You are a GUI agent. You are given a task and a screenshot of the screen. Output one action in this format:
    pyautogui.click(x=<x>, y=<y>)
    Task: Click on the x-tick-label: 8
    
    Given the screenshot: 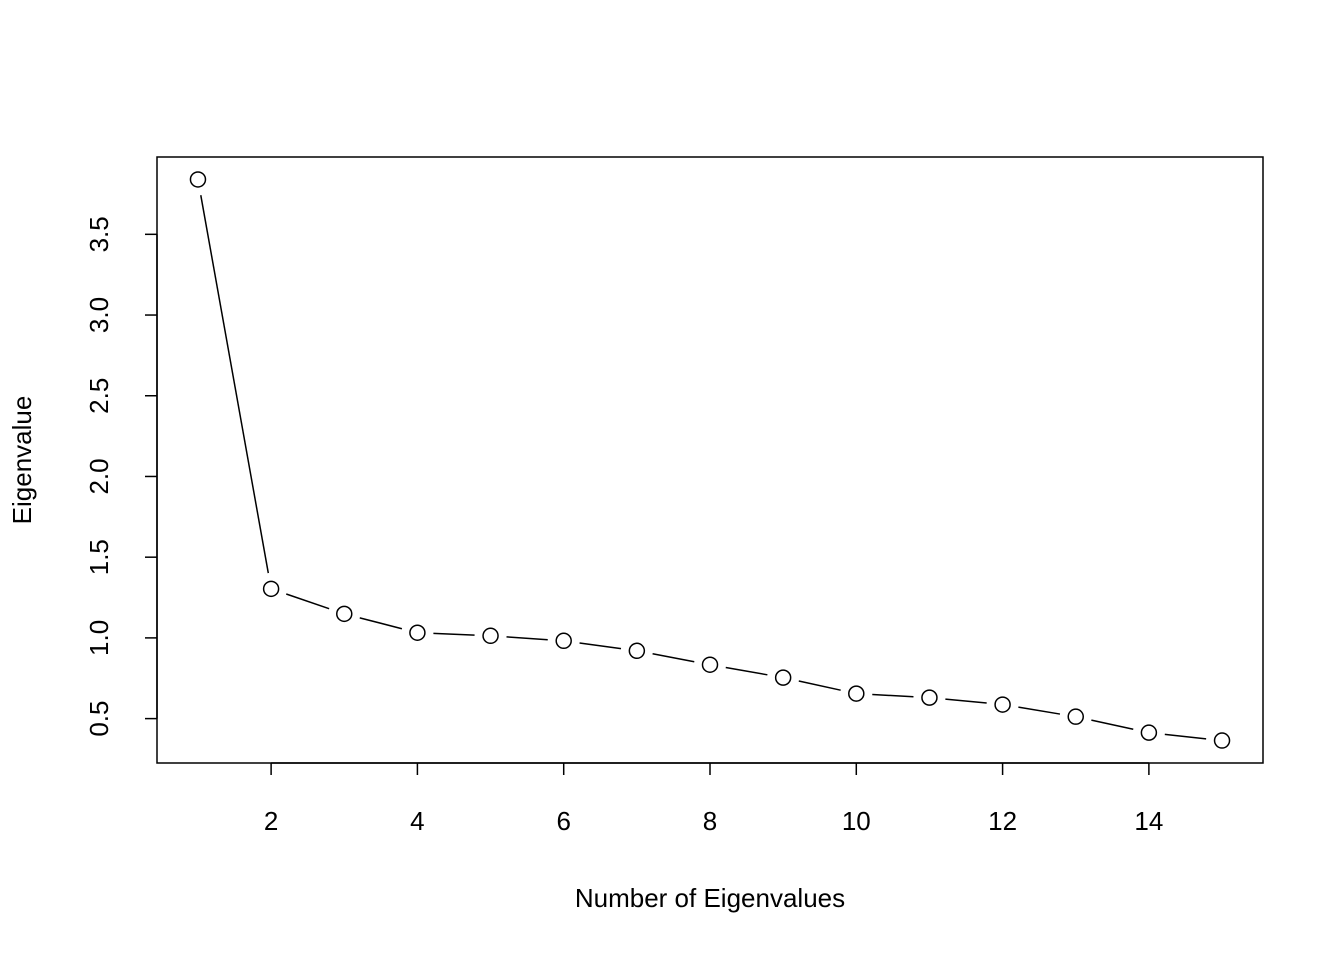 What is the action you would take?
    pyautogui.click(x=710, y=821)
    